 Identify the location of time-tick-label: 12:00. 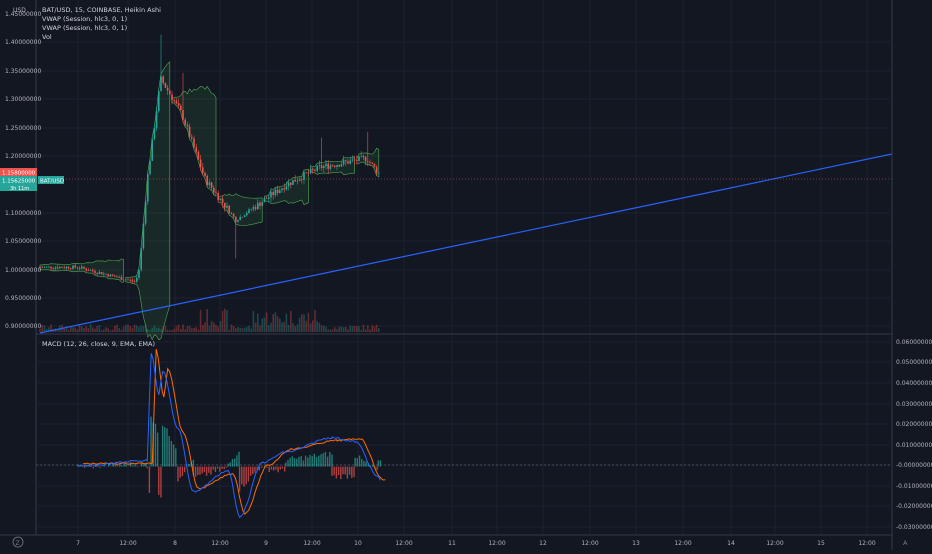
(866, 543).